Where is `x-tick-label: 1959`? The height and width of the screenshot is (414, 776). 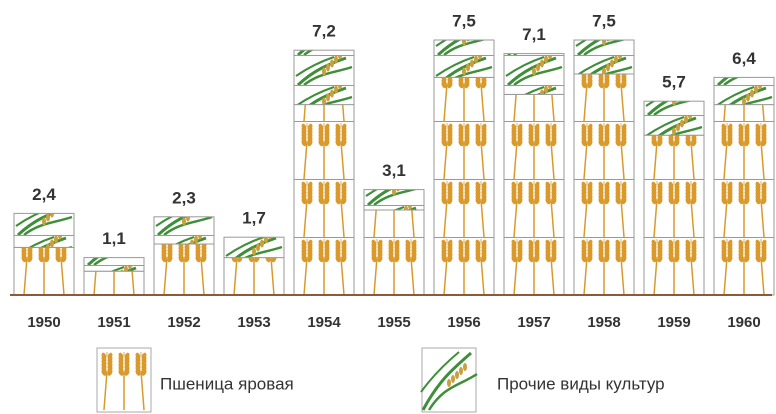 x-tick-label: 1959 is located at coordinates (673, 322).